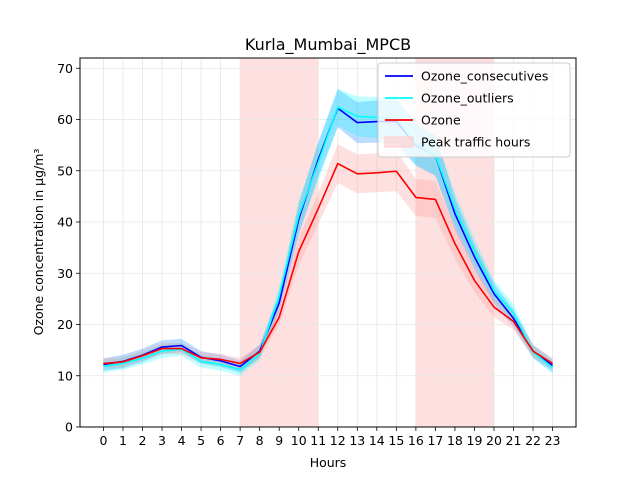 The width and height of the screenshot is (640, 480). Describe the element at coordinates (123, 440) in the screenshot. I see `x-tick-label: 1` at that location.